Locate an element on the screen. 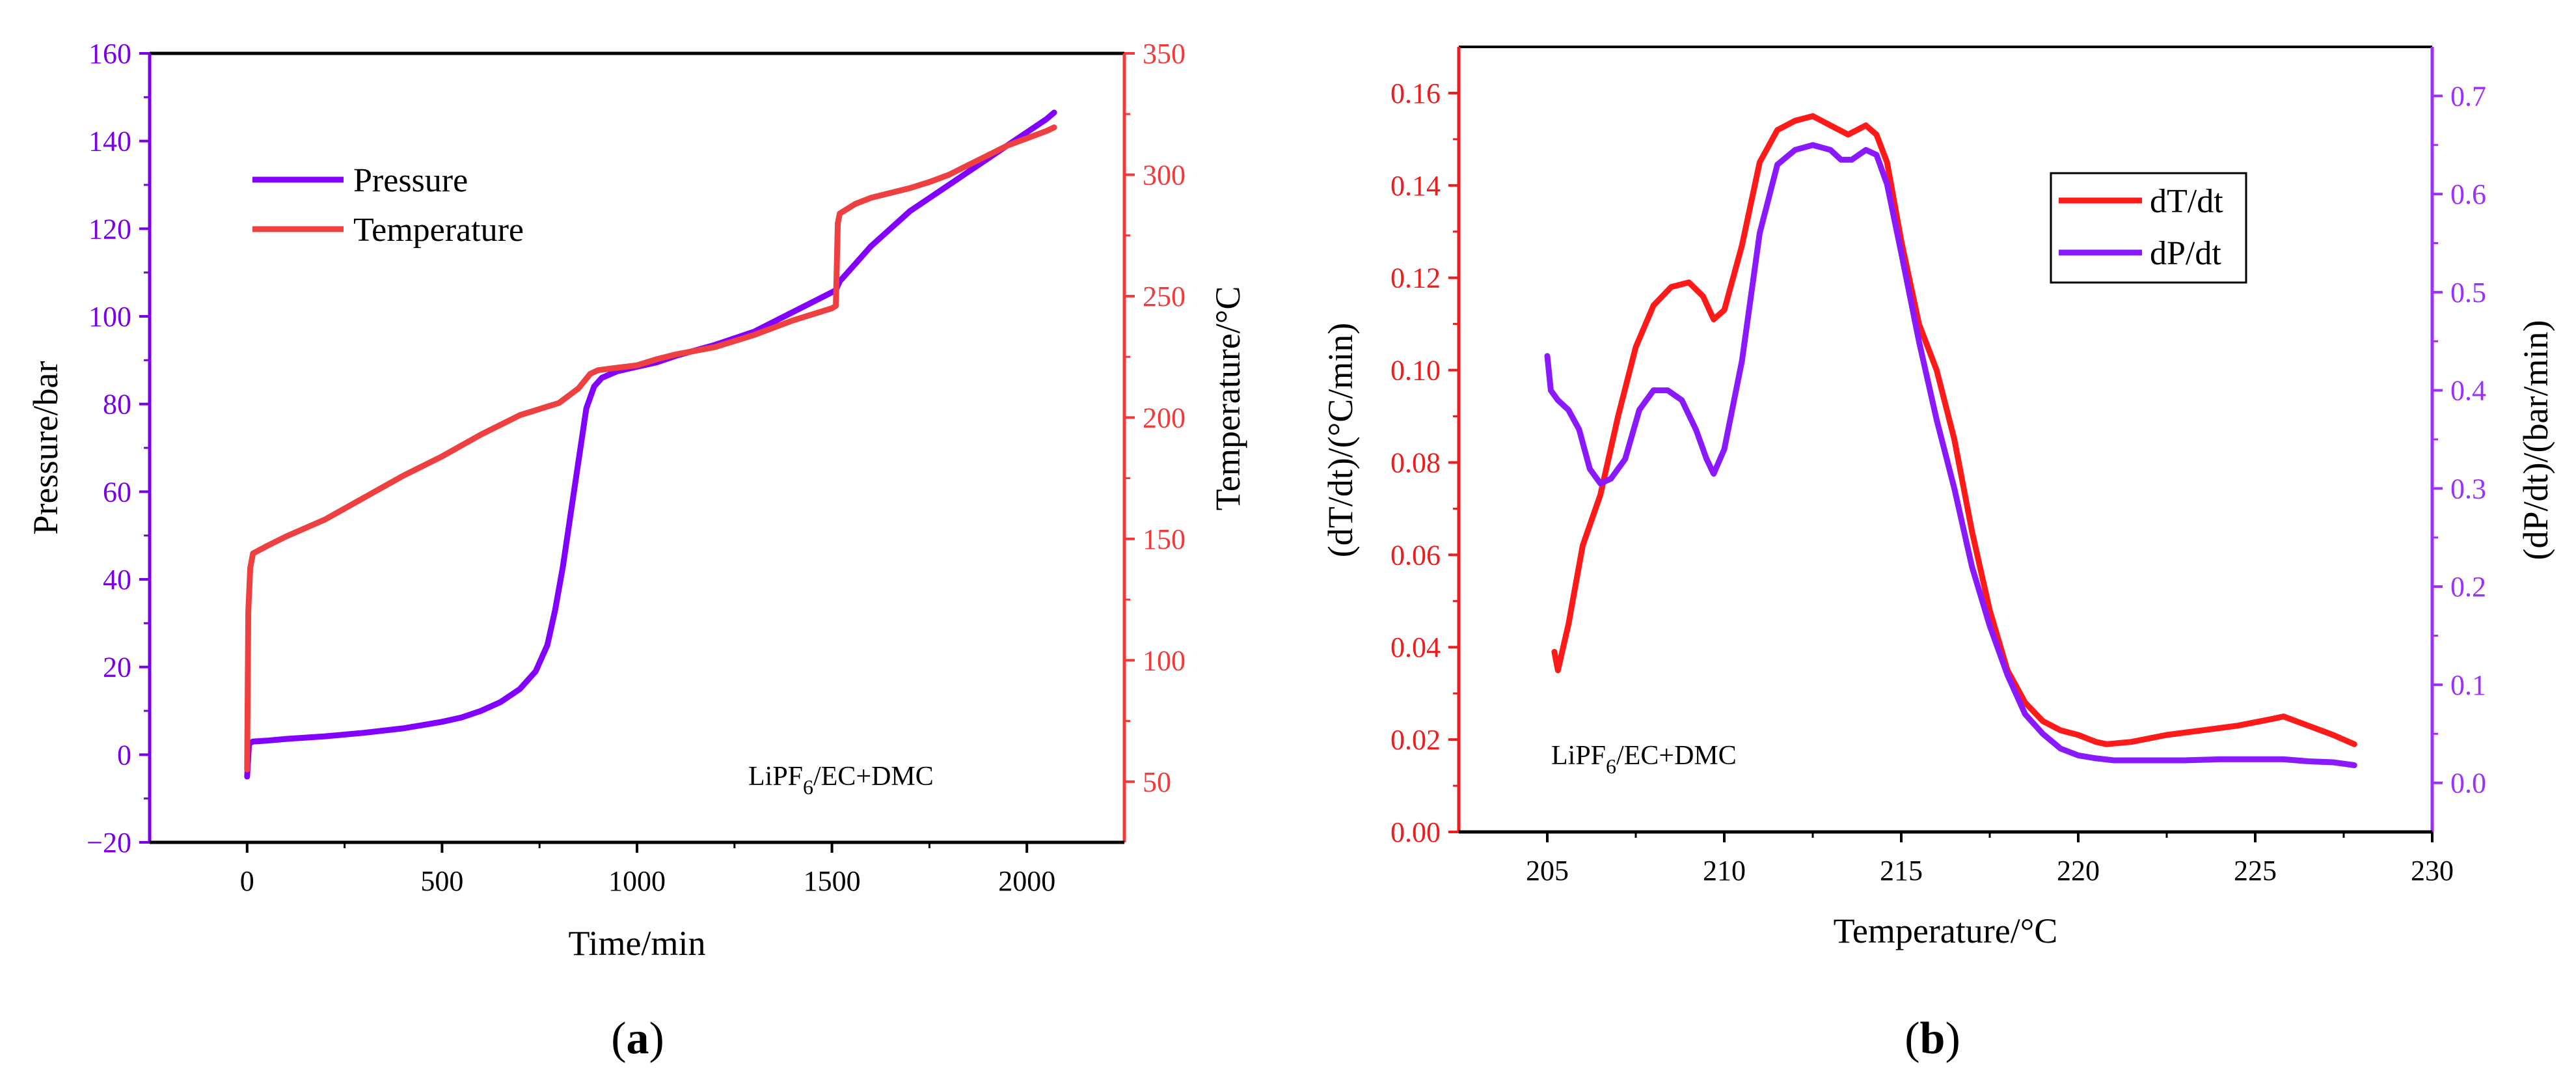 This screenshot has height=1078, width=2576. y-left-tick-label: 0.10 is located at coordinates (1416, 371).